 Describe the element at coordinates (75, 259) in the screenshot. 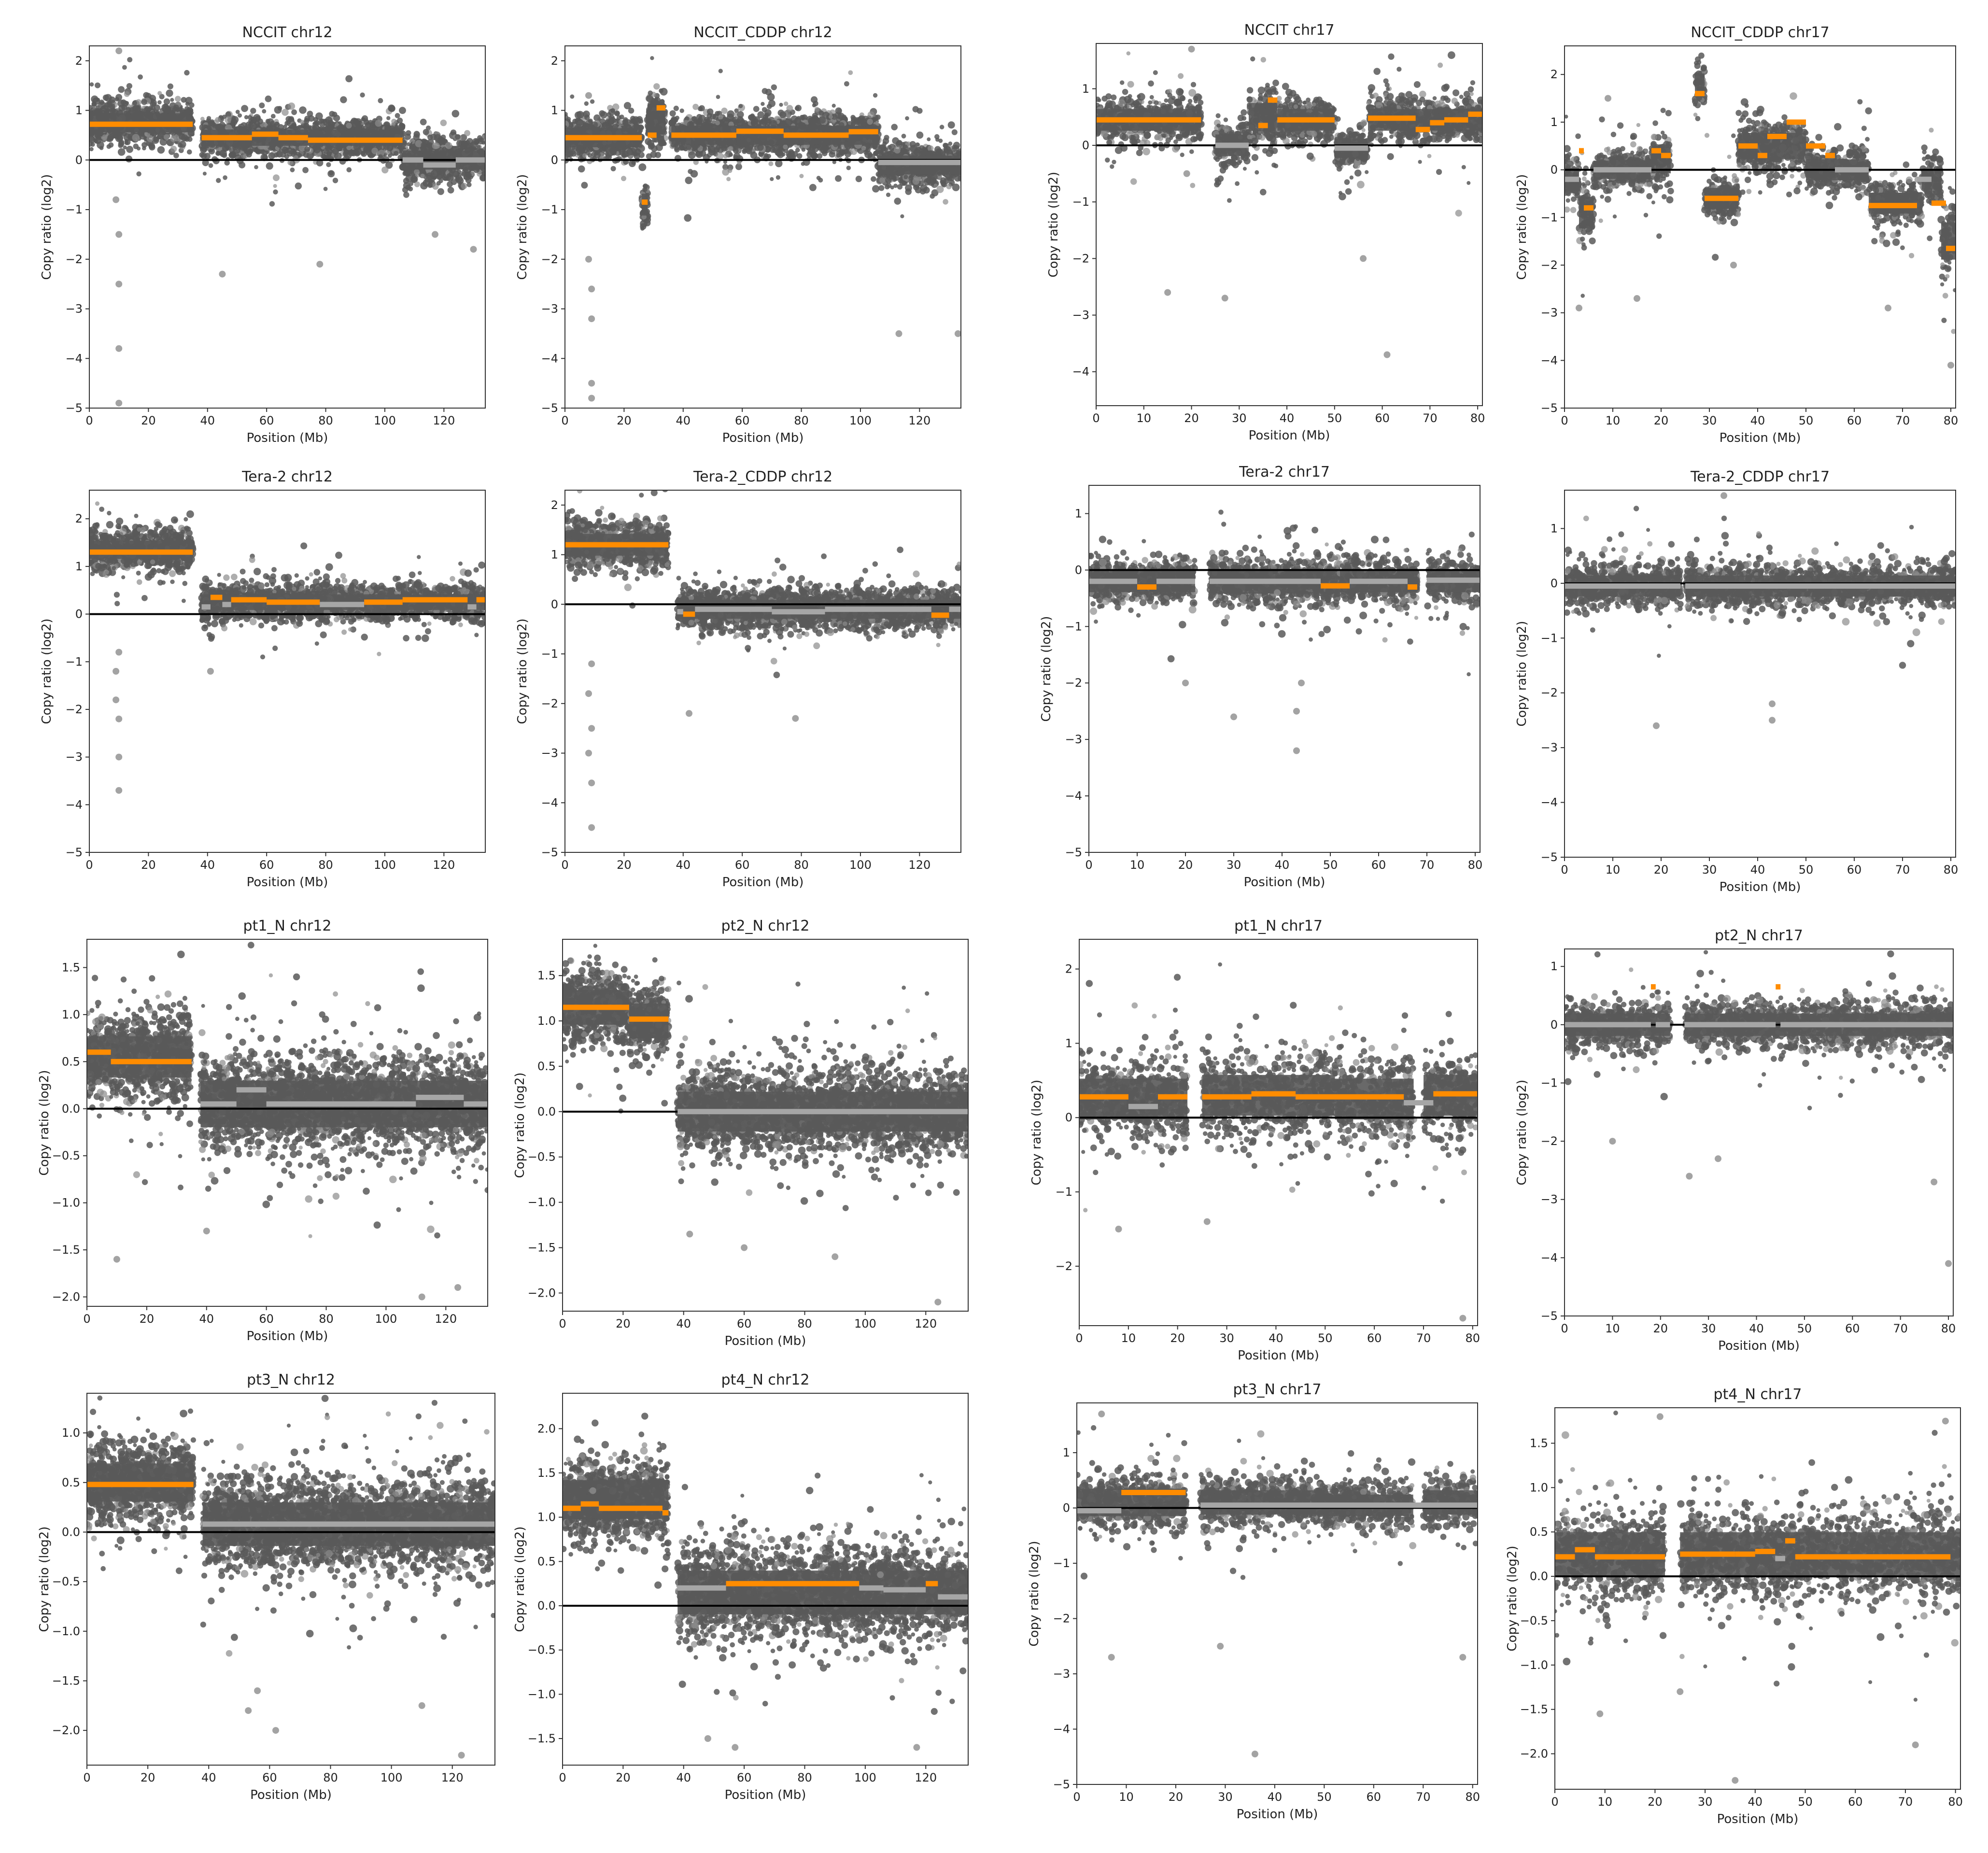

I see `y-tick-label: −2` at that location.